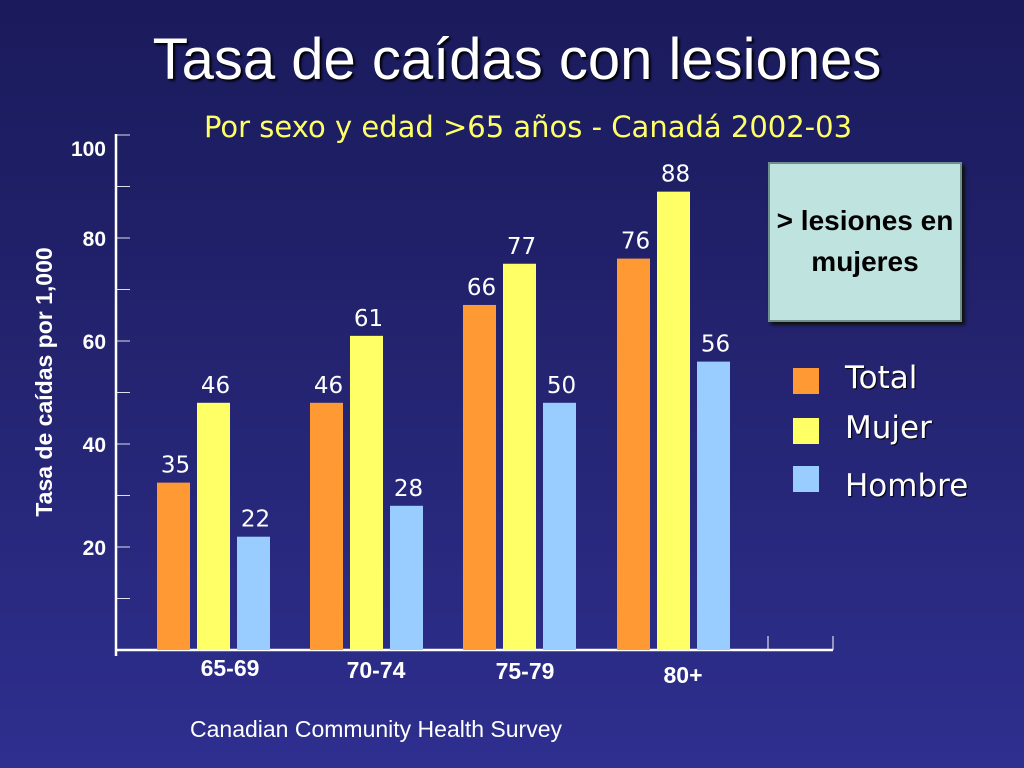 The width and height of the screenshot is (1024, 768). What do you see at coordinates (806, 431) in the screenshot?
I see `legend-swatch-mujer` at bounding box center [806, 431].